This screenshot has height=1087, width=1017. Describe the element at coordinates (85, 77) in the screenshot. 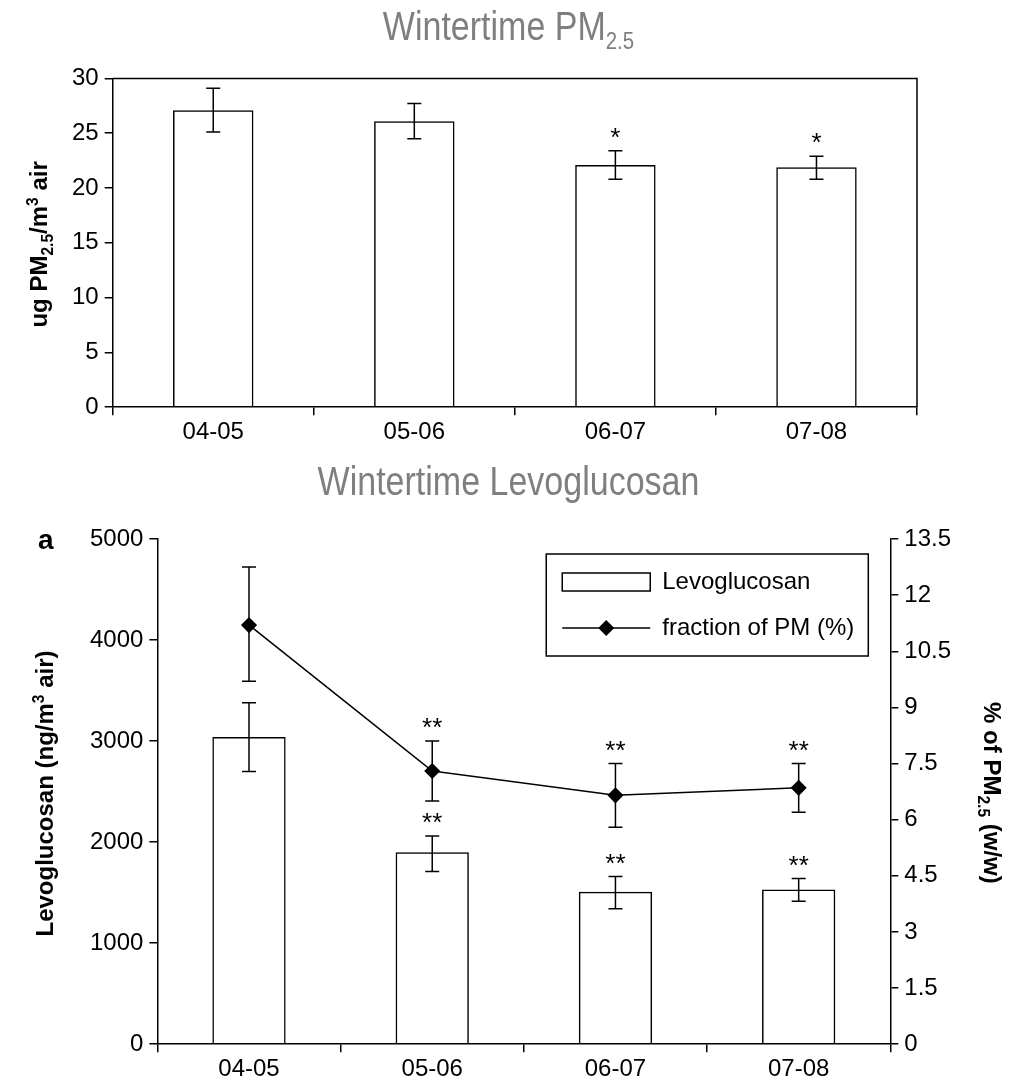

I see `y-tick-label: 30` at that location.